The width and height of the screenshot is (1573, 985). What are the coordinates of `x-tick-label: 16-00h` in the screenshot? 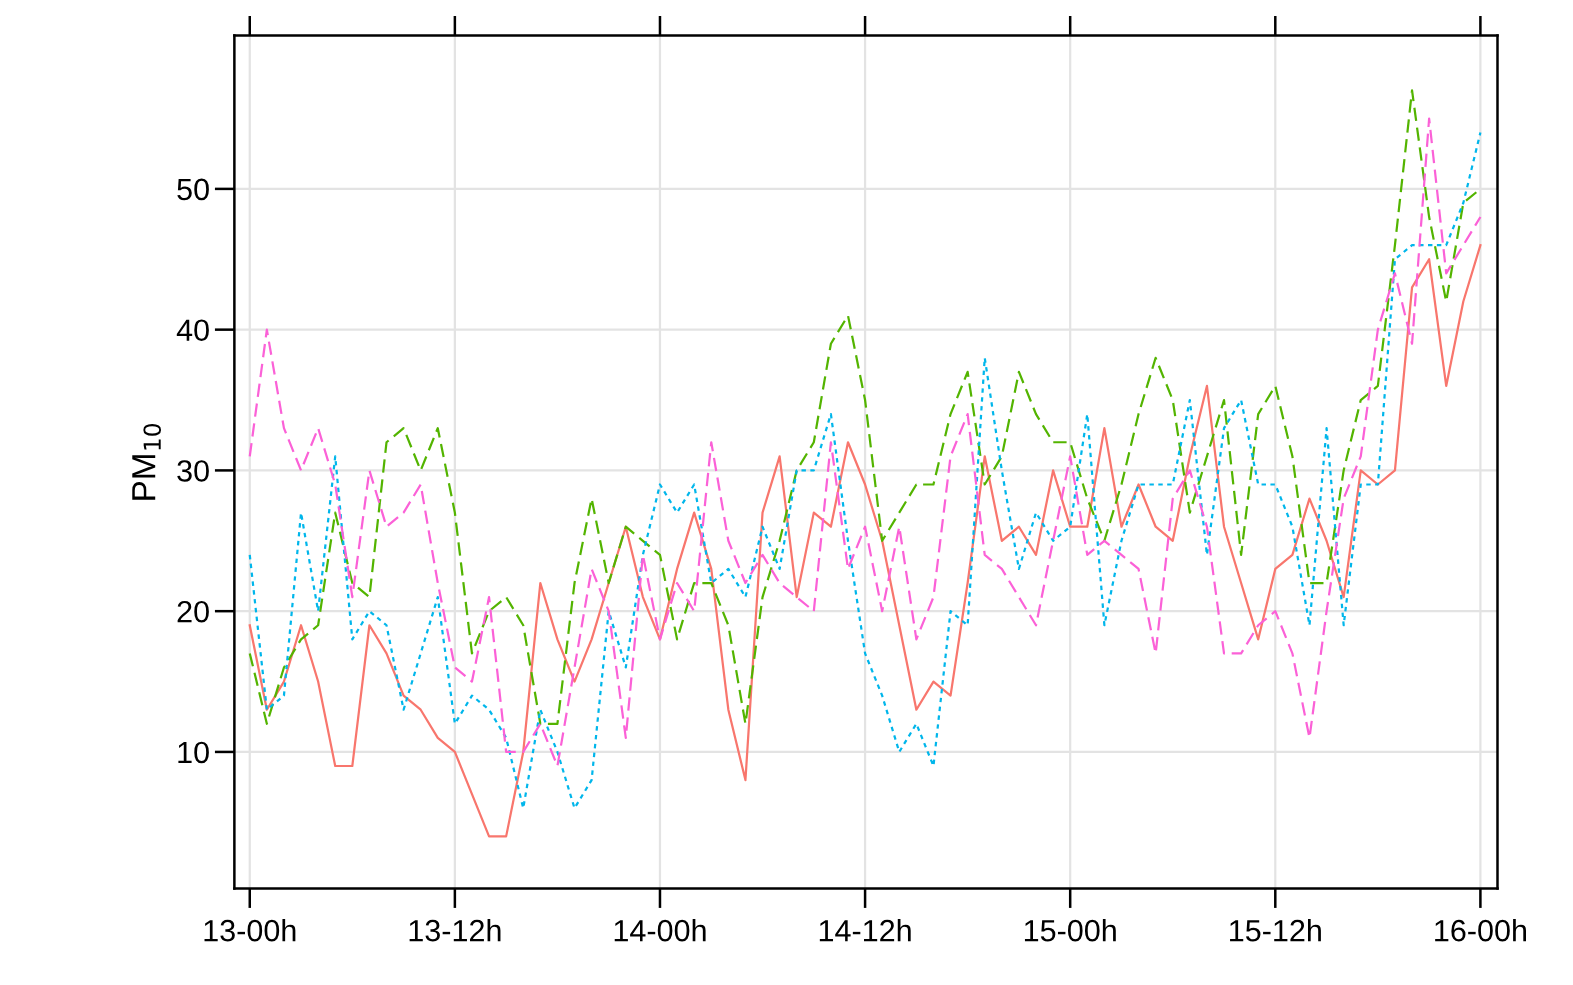 It's located at (1480, 930).